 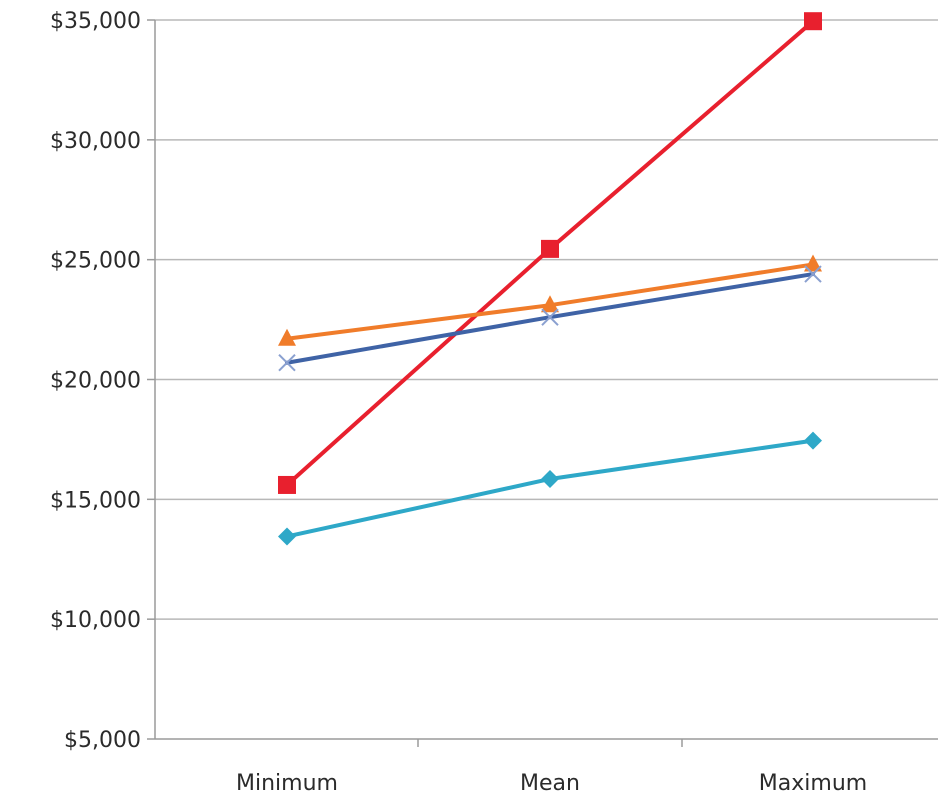 What do you see at coordinates (287, 783) in the screenshot?
I see `x-tick-label: Minimum` at bounding box center [287, 783].